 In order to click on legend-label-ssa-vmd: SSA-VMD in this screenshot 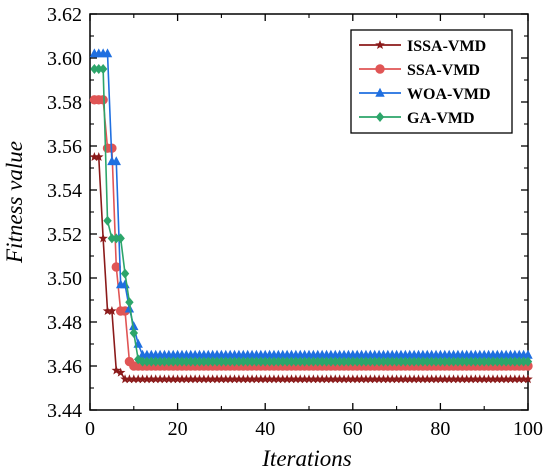, I will do `click(443, 70)`.